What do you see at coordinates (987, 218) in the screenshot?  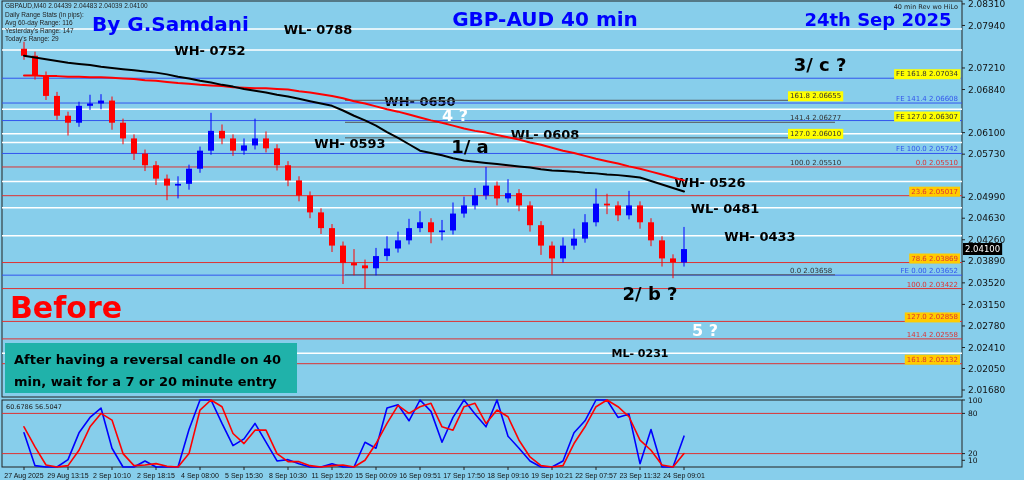 I see `y-tick-label: 2.04630` at bounding box center [987, 218].